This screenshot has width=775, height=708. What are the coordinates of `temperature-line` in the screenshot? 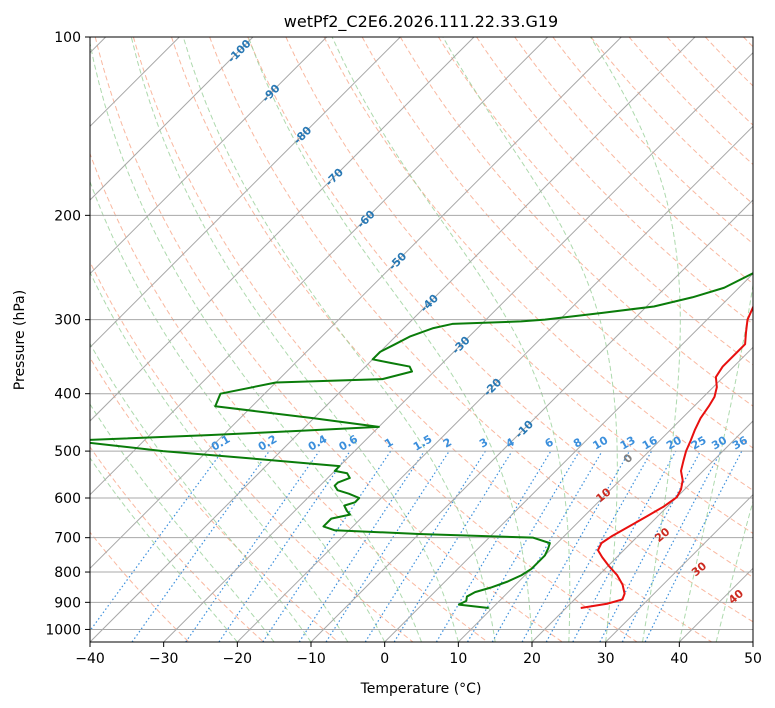 It's located at (666, 456).